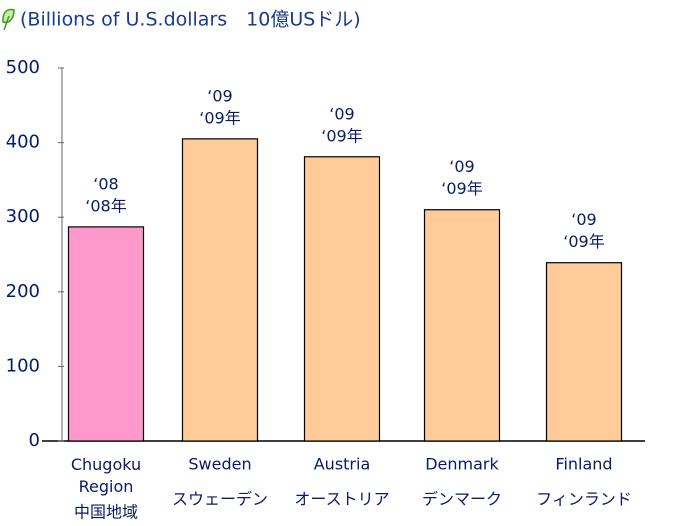 The width and height of the screenshot is (675, 526). Describe the element at coordinates (106, 512) in the screenshot. I see `x-tick-label-ja: 中国地域` at that location.